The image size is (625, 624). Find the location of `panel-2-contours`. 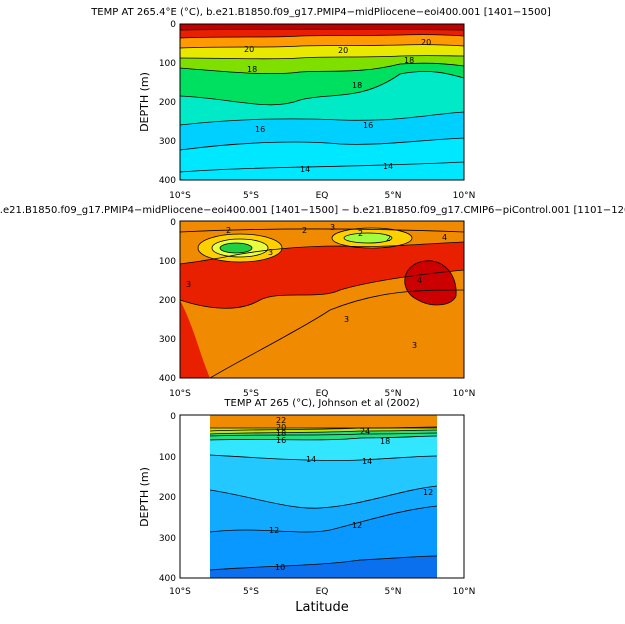

panel-2-contours is located at coordinates (322, 302).